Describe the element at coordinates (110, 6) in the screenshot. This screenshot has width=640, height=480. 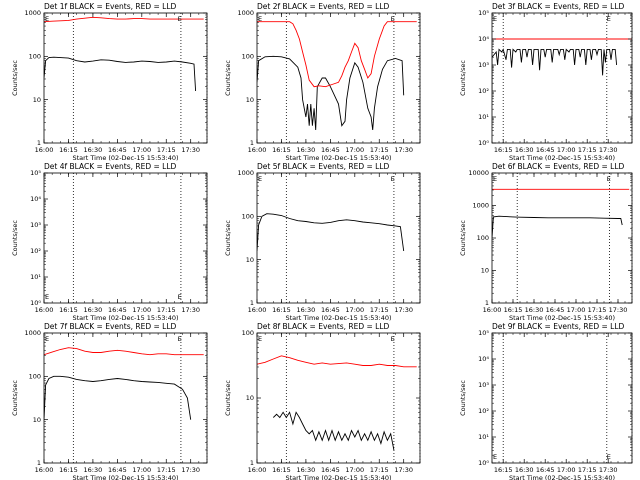
I see `panel-title: Det 1f BLACK = Events, RED = LLD` at that location.